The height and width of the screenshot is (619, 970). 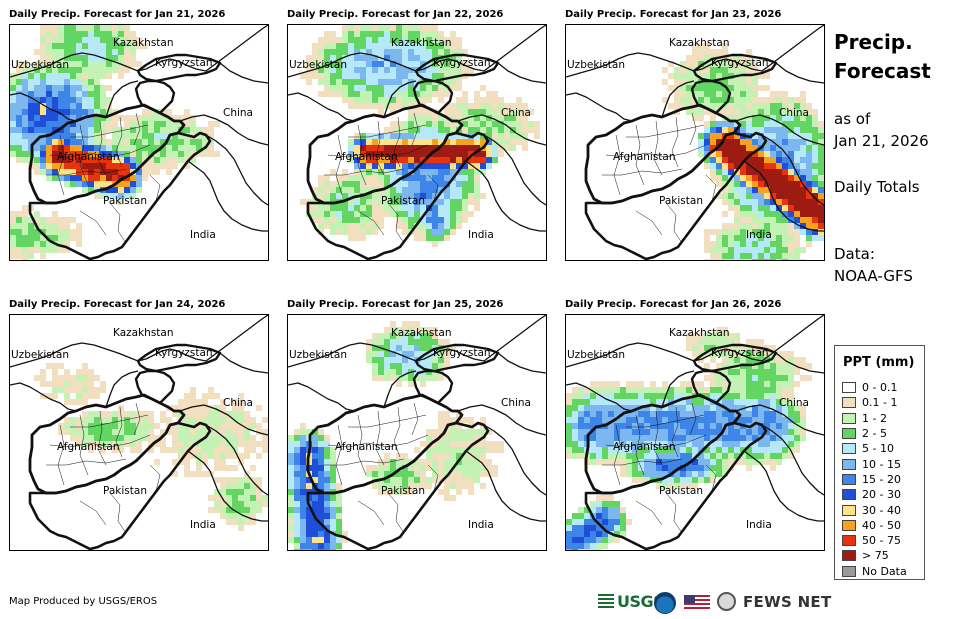 What do you see at coordinates (501, 134) in the screenshot?
I see `china-border` at bounding box center [501, 134].